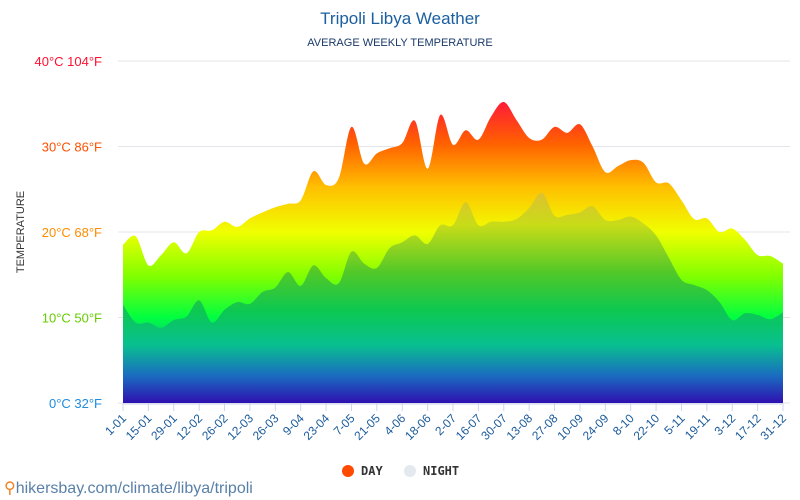 The height and width of the screenshot is (500, 800). Describe the element at coordinates (697, 426) in the screenshot. I see `x-tick-label: 19-11` at that location.